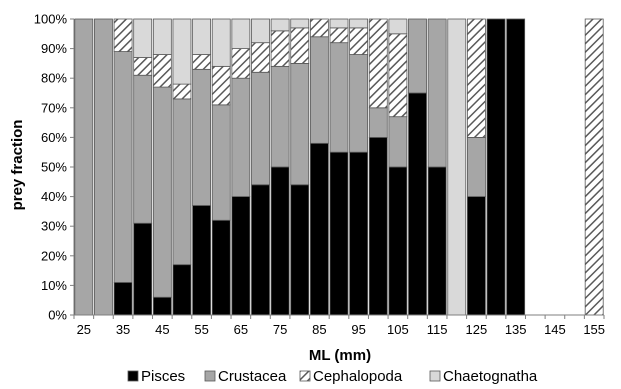 The height and width of the screenshot is (389, 621). Describe the element at coordinates (162, 329) in the screenshot. I see `x-tick-label: 45` at that location.